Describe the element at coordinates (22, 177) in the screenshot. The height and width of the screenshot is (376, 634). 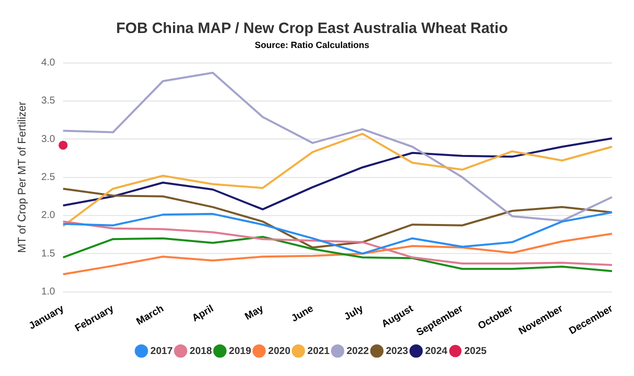
I see `y-axis-title: MT of Crop Per MT of Fertilizer` at that location.